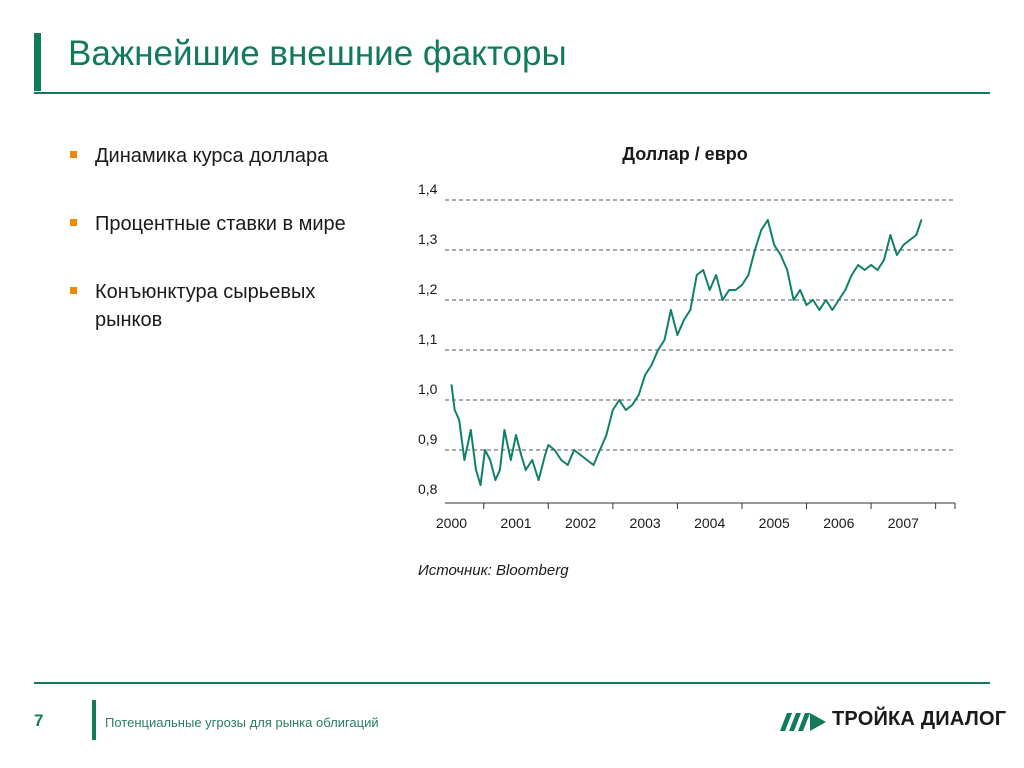 This screenshot has width=1024, height=768. What do you see at coordinates (428, 189) in the screenshot?
I see `y-tick-label: 1,4` at bounding box center [428, 189].